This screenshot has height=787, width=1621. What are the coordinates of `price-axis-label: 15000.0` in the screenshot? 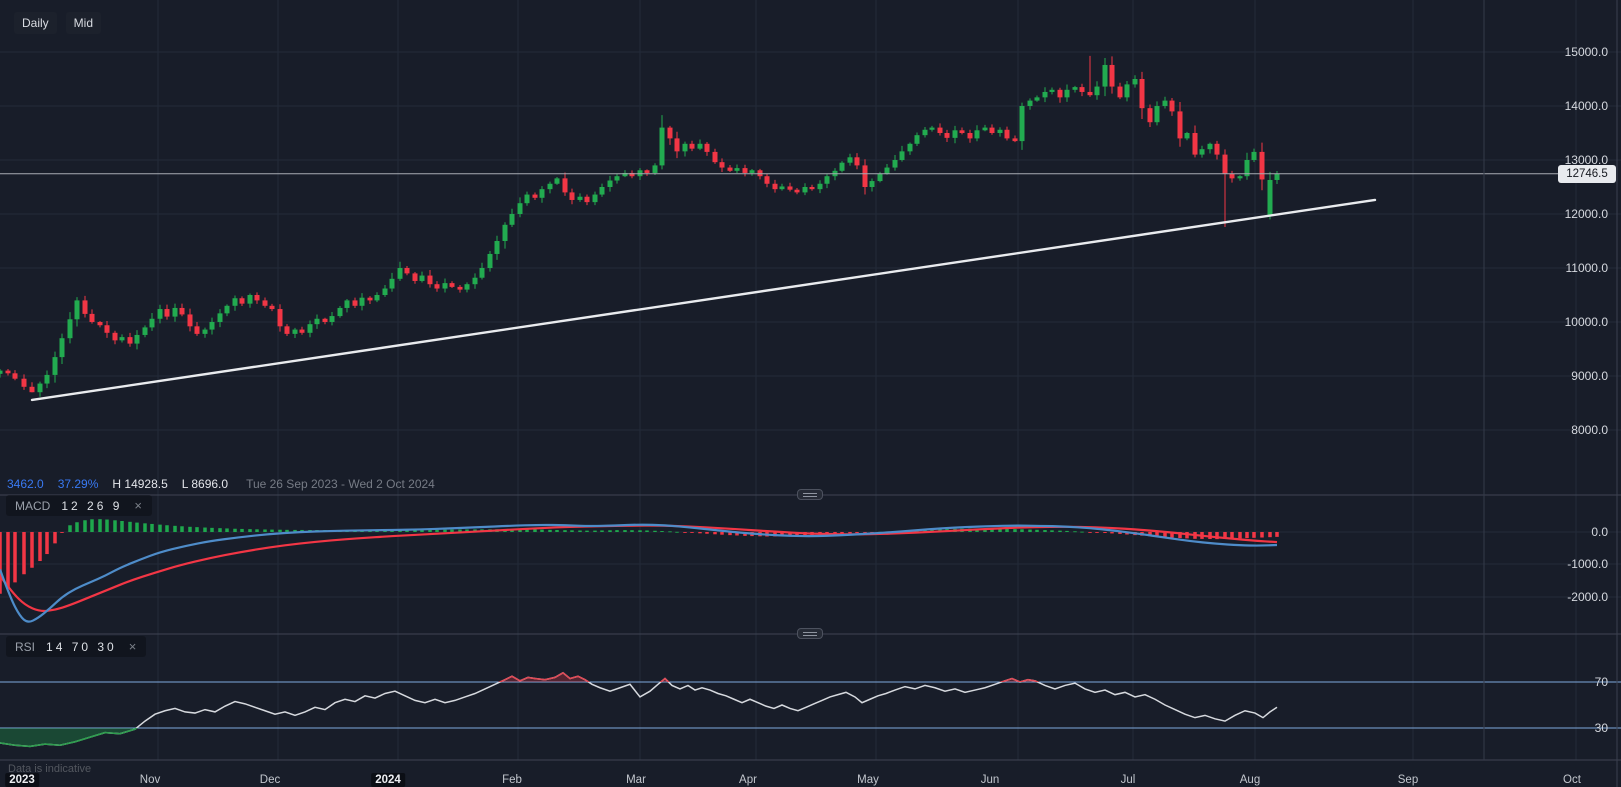 It's located at (1586, 52).